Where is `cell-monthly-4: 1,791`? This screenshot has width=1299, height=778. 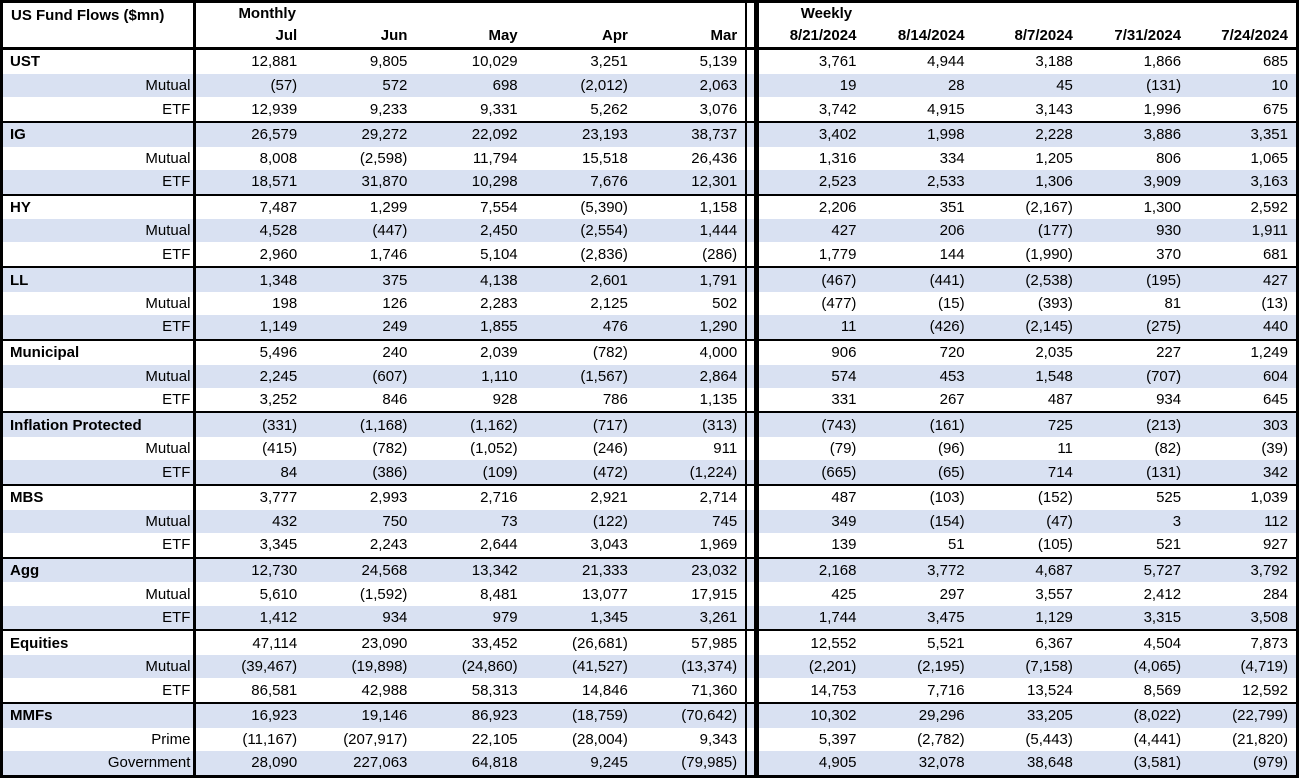 cell-monthly-4: 1,791 is located at coordinates (718, 280).